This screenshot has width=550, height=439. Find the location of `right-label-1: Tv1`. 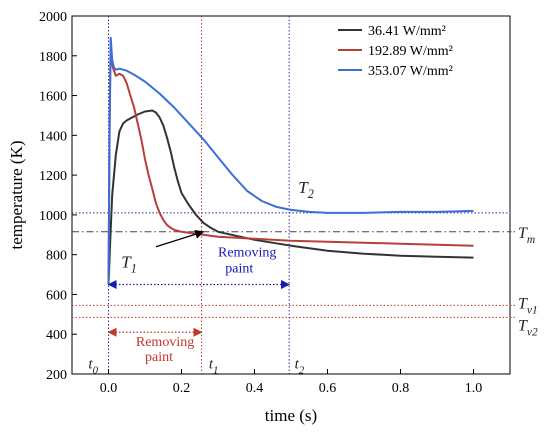

right-label-1: Tv1 is located at coordinates (528, 305).